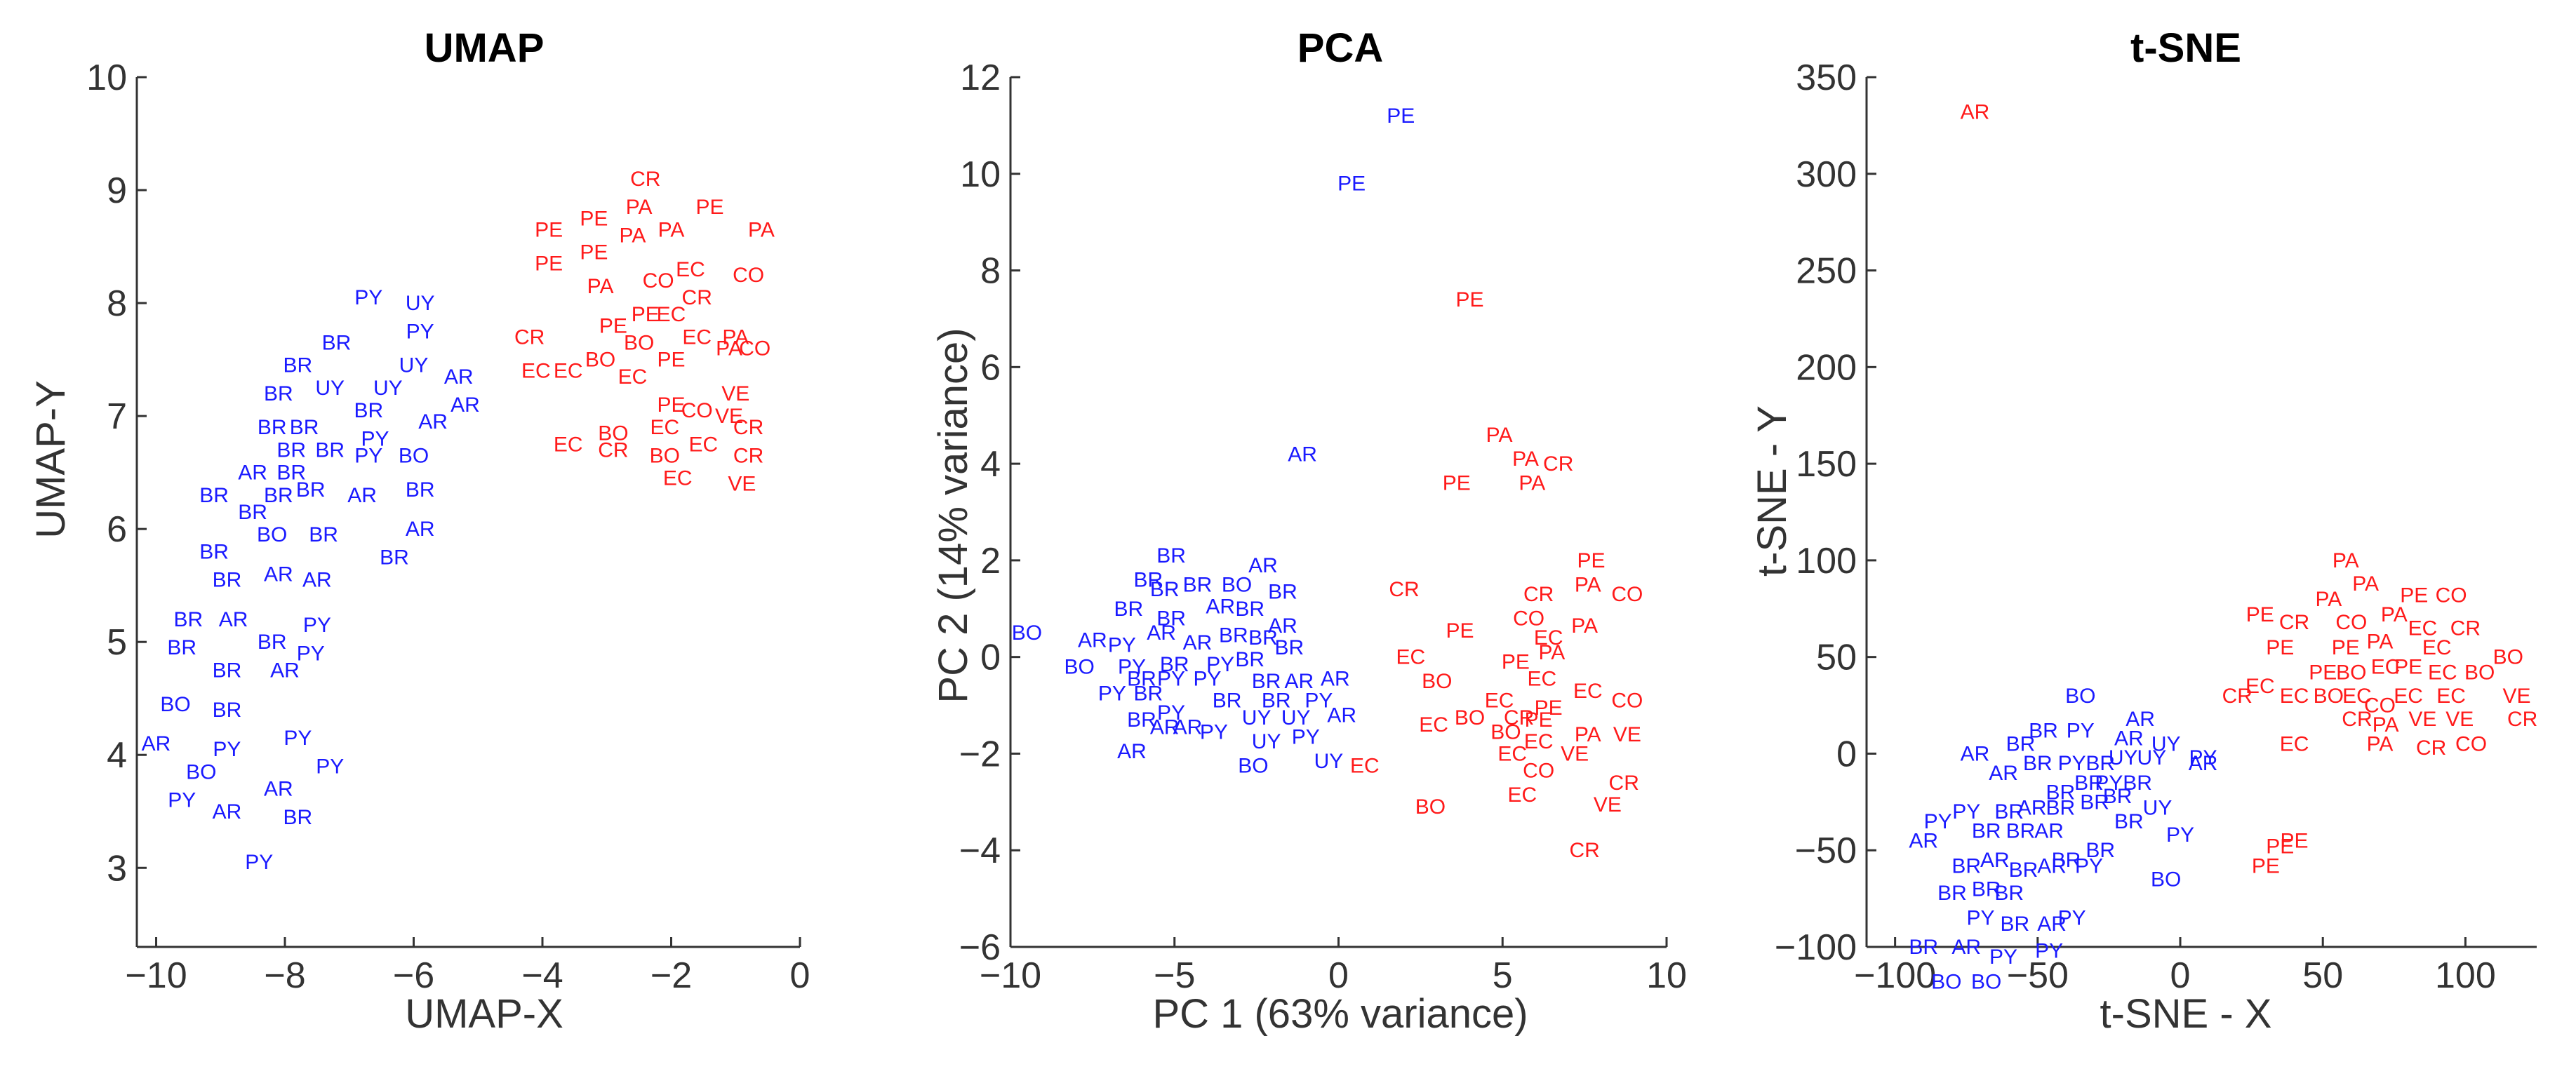 The width and height of the screenshot is (2576, 1083). I want to click on pca-y-tick-label: −6, so click(980, 947).